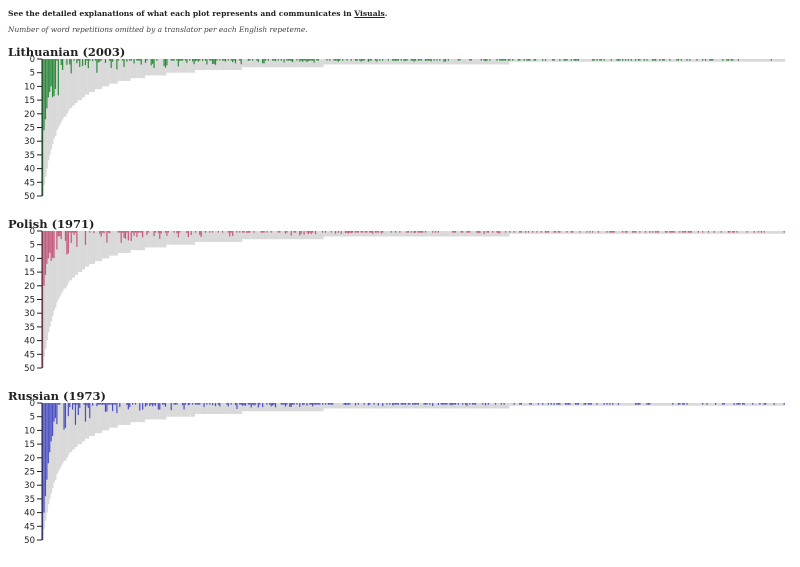  I want to click on visuals-link: Visuals, so click(369, 13).